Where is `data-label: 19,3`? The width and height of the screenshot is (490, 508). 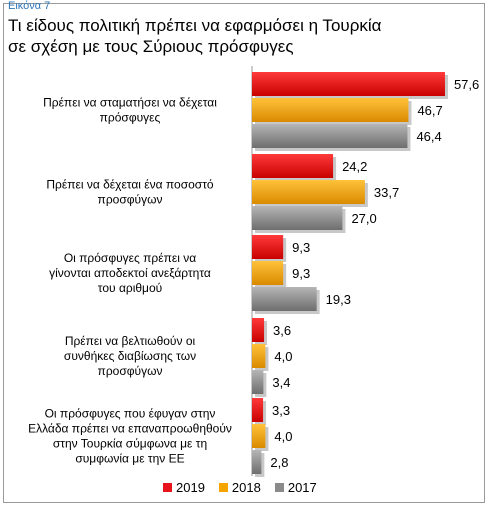 data-label: 19,3 is located at coordinates (338, 299).